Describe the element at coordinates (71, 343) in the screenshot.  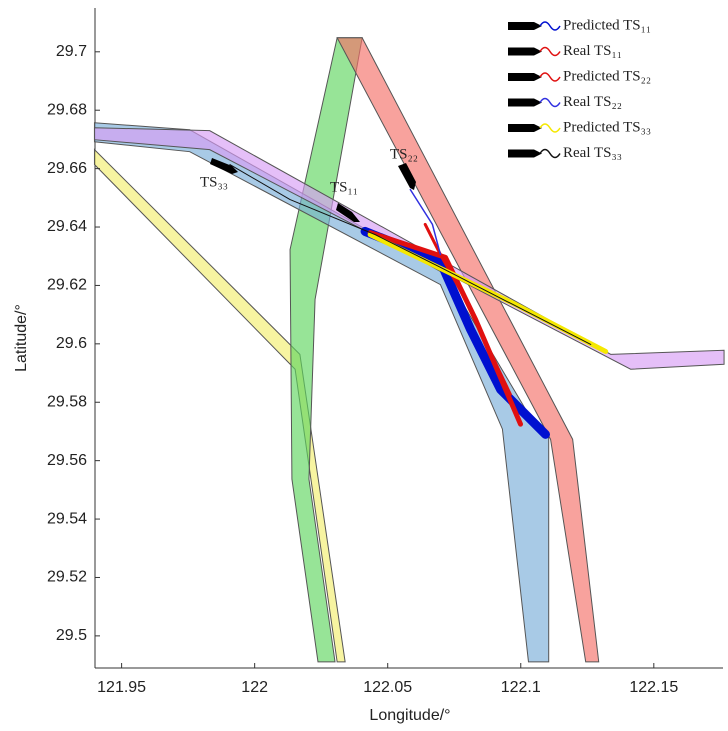
I see `y-tick-label: 29.6` at that location.